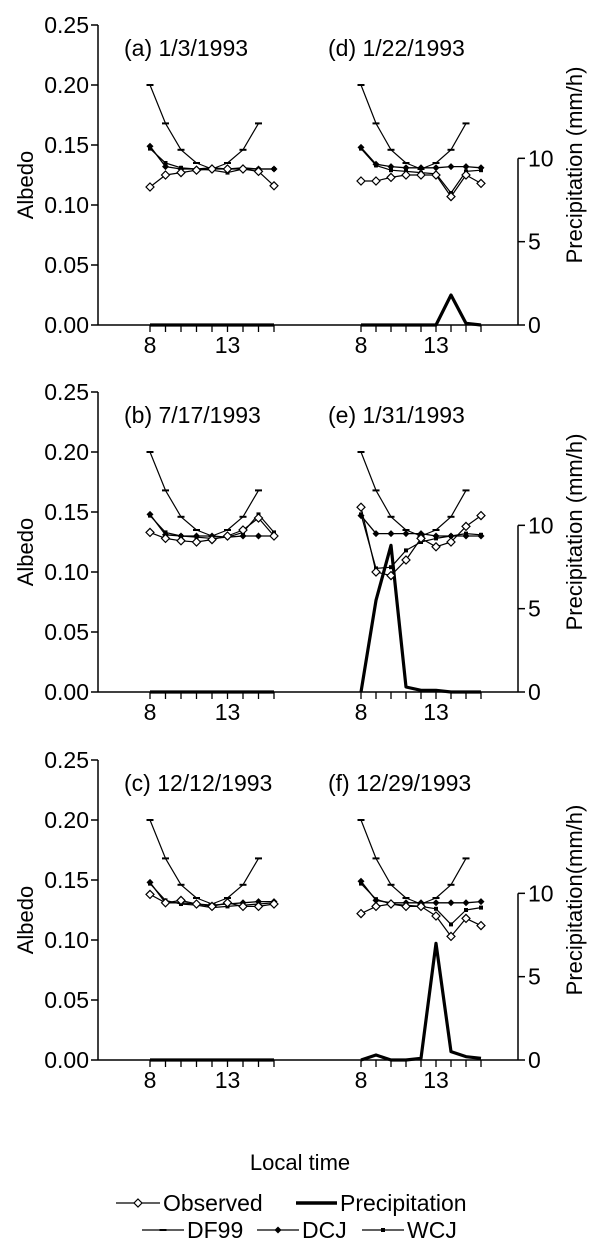  What do you see at coordinates (396, 415) in the screenshot?
I see `panel-title: (e) 1/31/1993` at bounding box center [396, 415].